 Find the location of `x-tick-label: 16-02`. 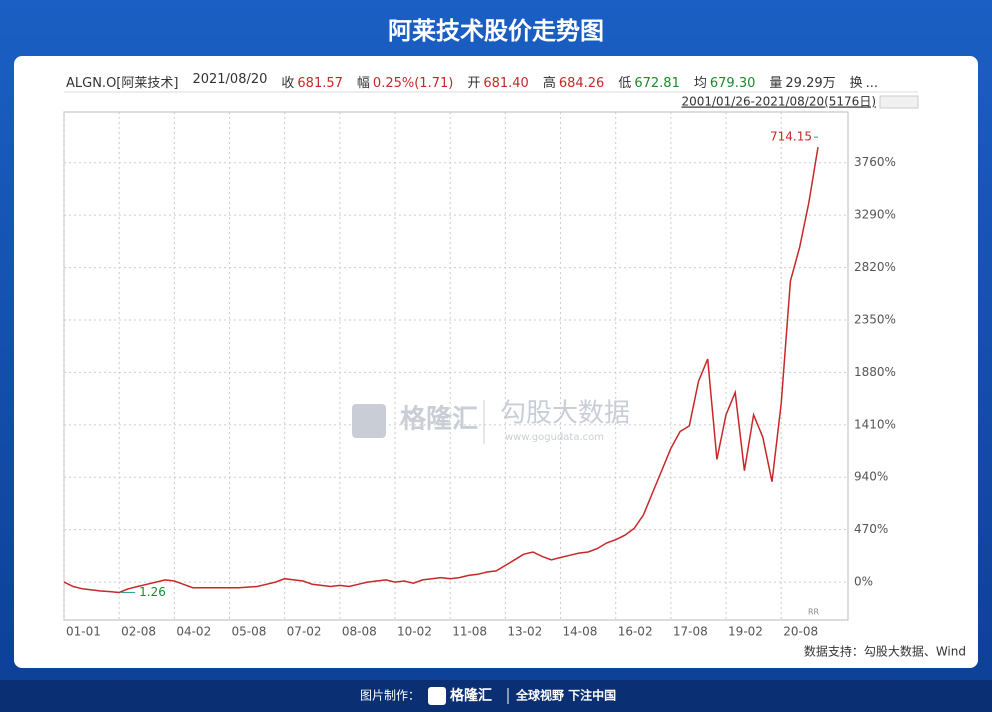

x-tick-label: 16-02 is located at coordinates (635, 632).